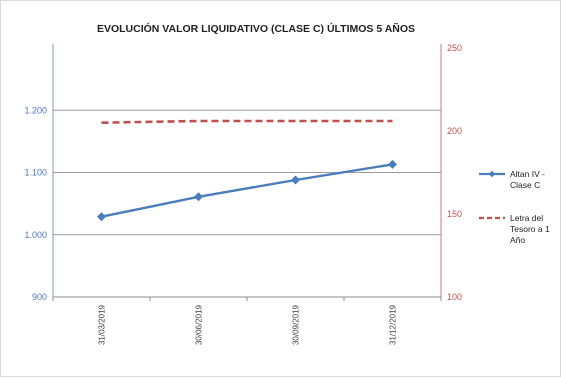  What do you see at coordinates (39, 297) in the screenshot?
I see `left-axis-tick-label: 900` at bounding box center [39, 297].